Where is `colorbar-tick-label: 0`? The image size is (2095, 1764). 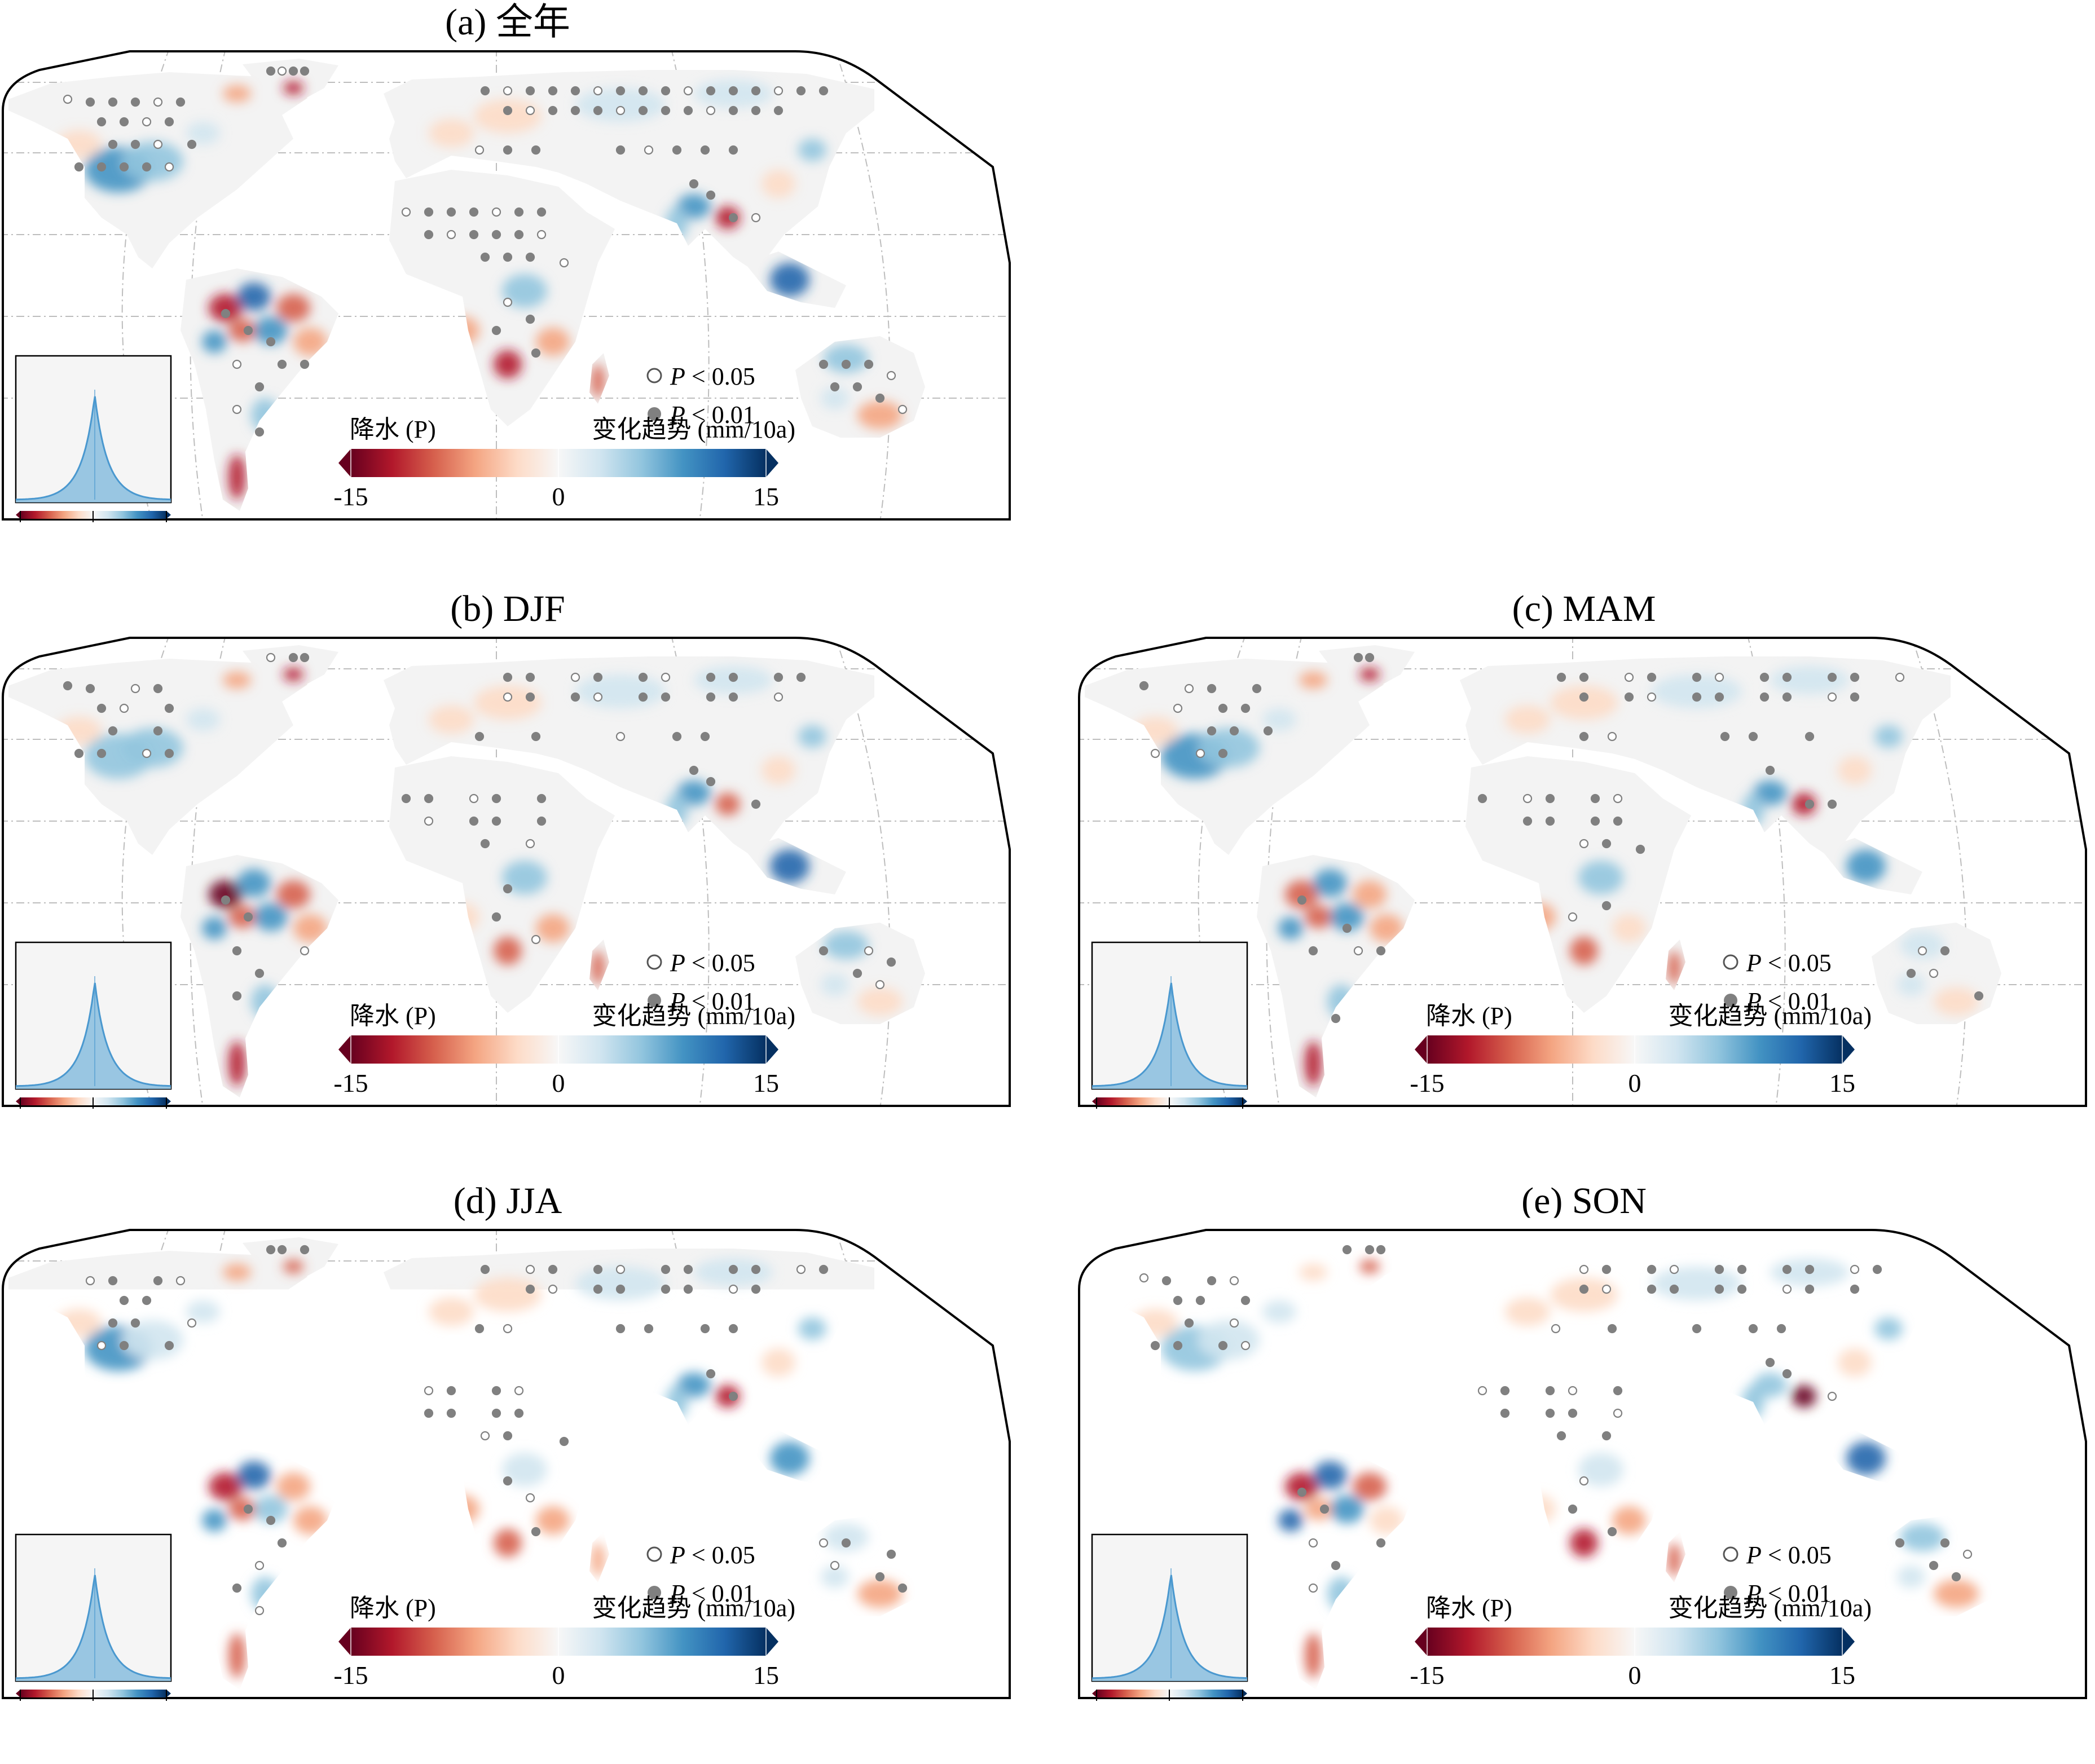 colorbar-tick-label: 0 is located at coordinates (559, 496).